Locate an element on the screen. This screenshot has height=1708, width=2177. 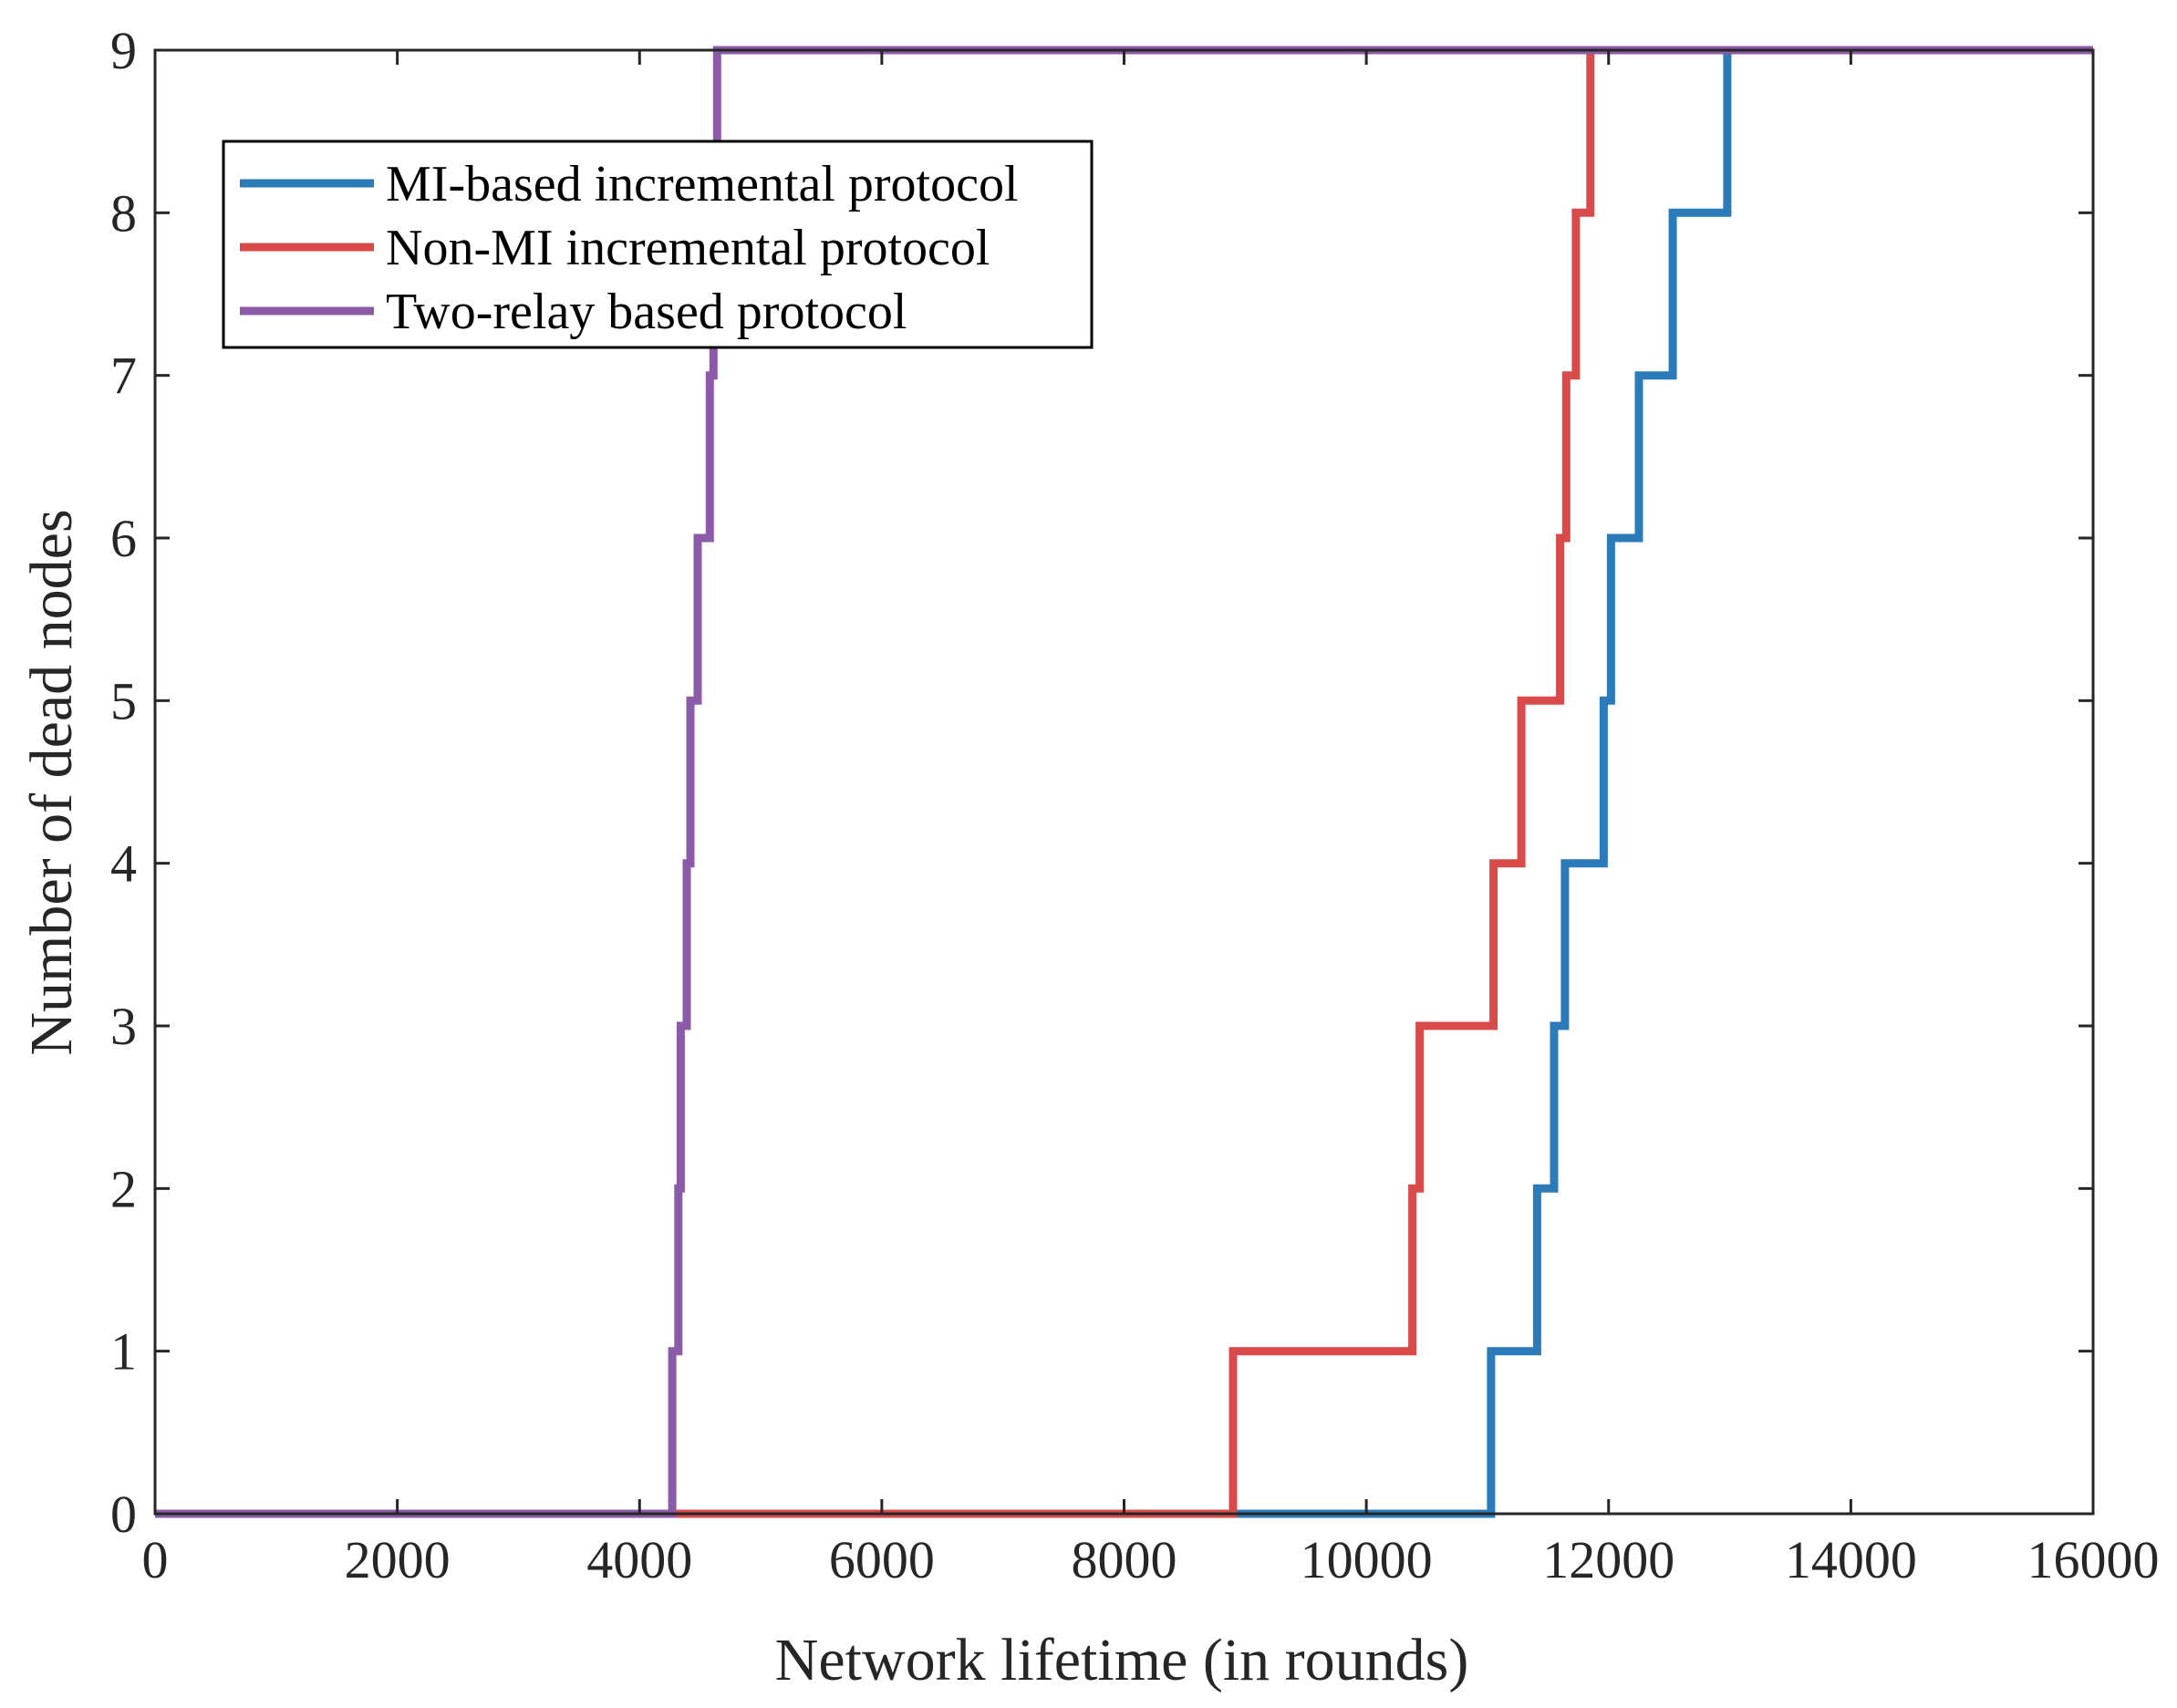
legend-item-mi-based-incremental-protocol: MI-based incremental protocol is located at coordinates (629, 184).